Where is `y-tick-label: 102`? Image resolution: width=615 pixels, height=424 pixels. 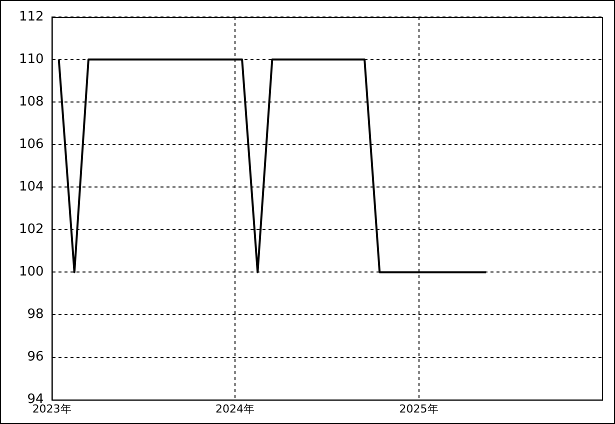
y-tick-label: 102 is located at coordinates (31, 230).